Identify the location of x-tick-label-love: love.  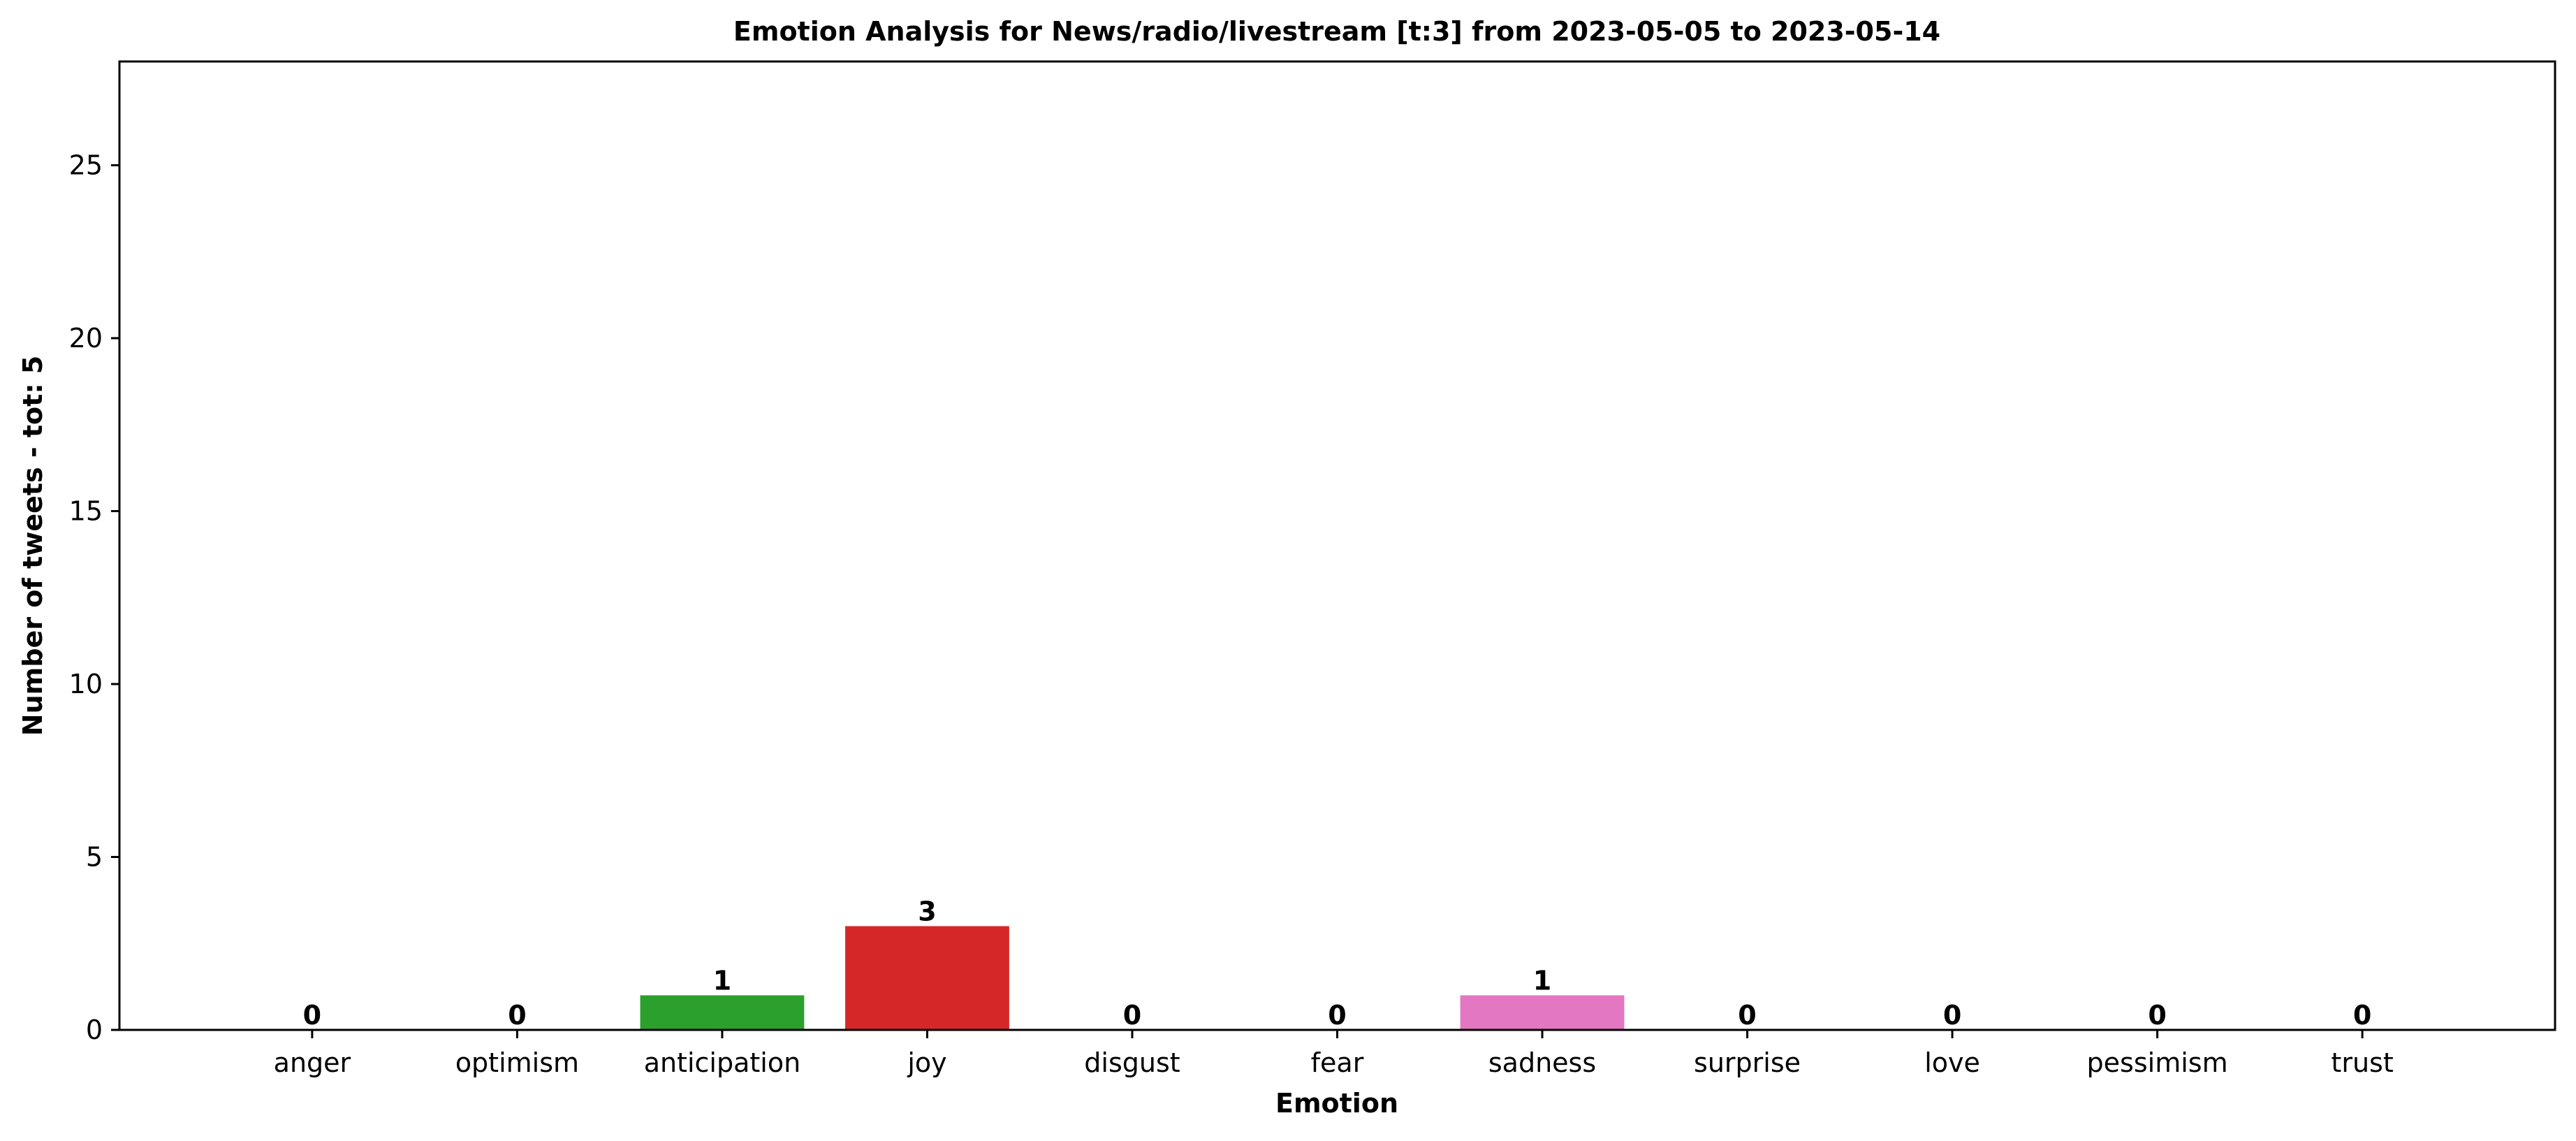
(1952, 1063).